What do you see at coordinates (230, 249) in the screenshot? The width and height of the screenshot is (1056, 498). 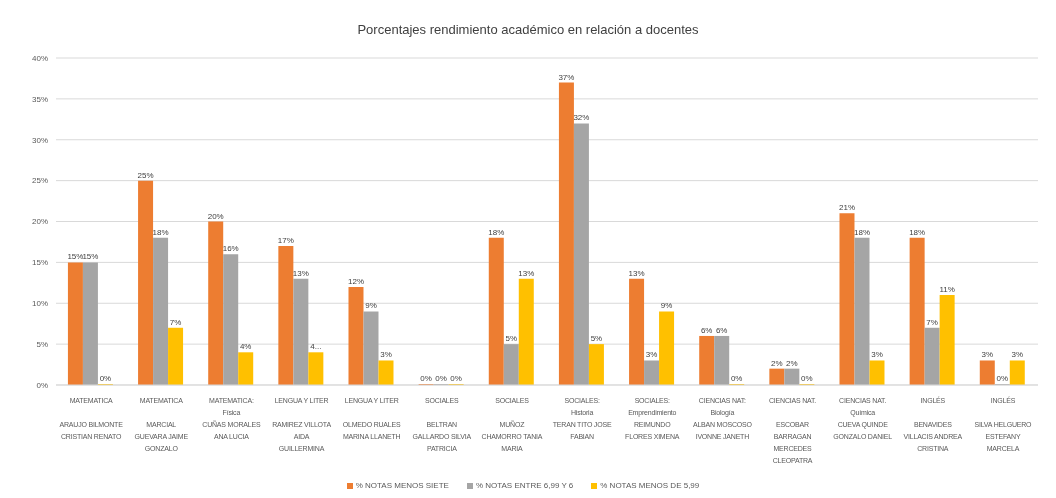 I see `data-label: 16%` at bounding box center [230, 249].